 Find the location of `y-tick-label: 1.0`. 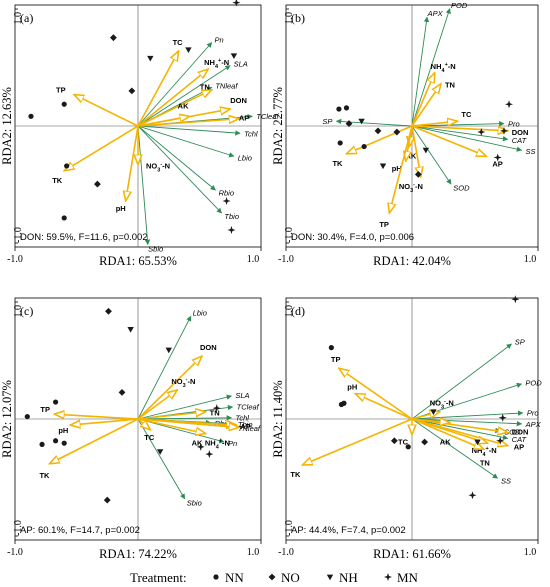

y-tick-label: 1.0 is located at coordinates (18, 311).